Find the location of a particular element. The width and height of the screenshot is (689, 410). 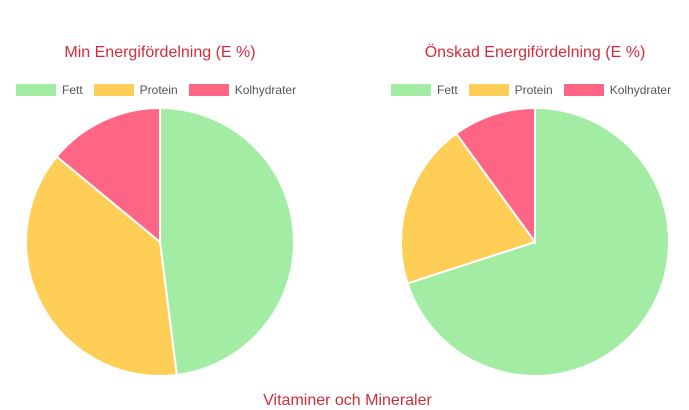

pie-slice-fett is located at coordinates (227, 241).